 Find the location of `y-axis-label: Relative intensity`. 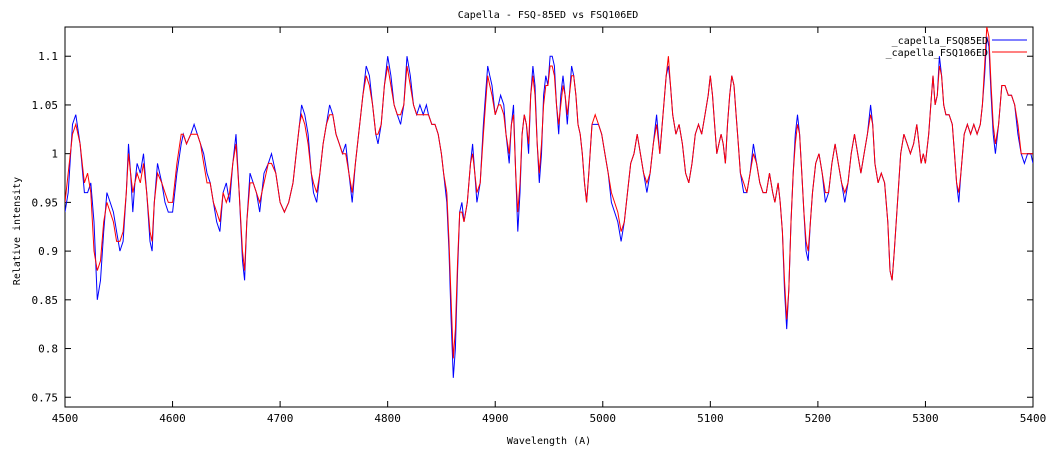

y-axis-label: Relative intensity is located at coordinates (17, 231).